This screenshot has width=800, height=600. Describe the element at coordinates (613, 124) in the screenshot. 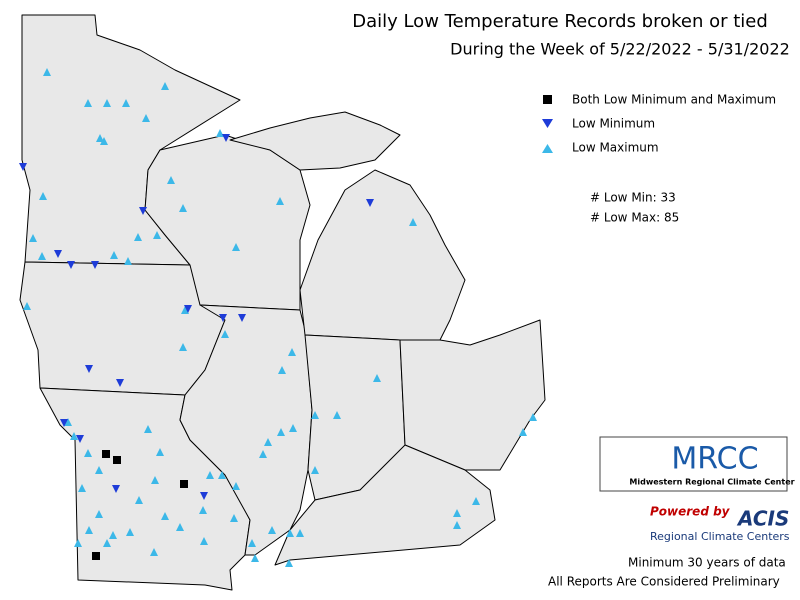

I see `legend-label: Low Minimum` at that location.